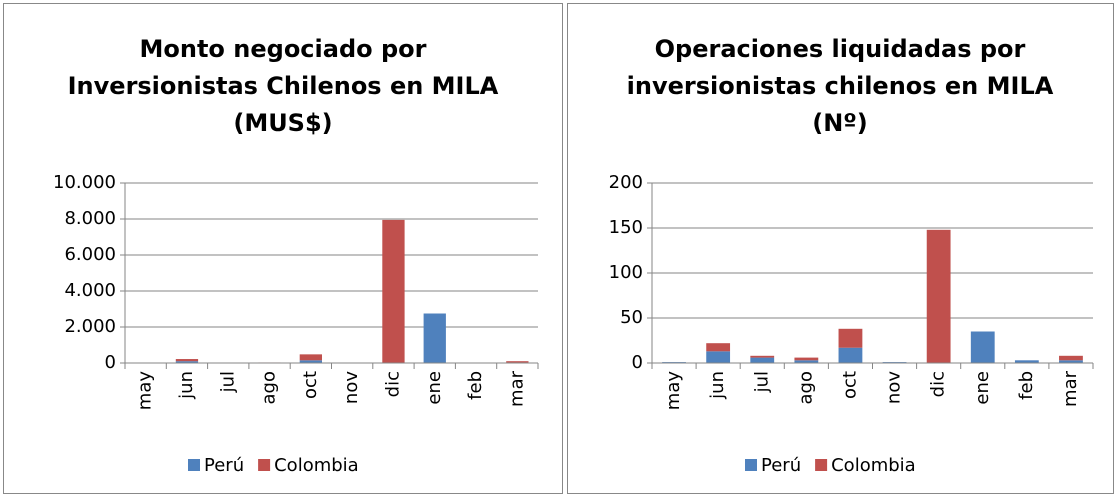 The image size is (1118, 497). I want to click on chart-title: Operaciones liquidadas por, so click(840, 49).